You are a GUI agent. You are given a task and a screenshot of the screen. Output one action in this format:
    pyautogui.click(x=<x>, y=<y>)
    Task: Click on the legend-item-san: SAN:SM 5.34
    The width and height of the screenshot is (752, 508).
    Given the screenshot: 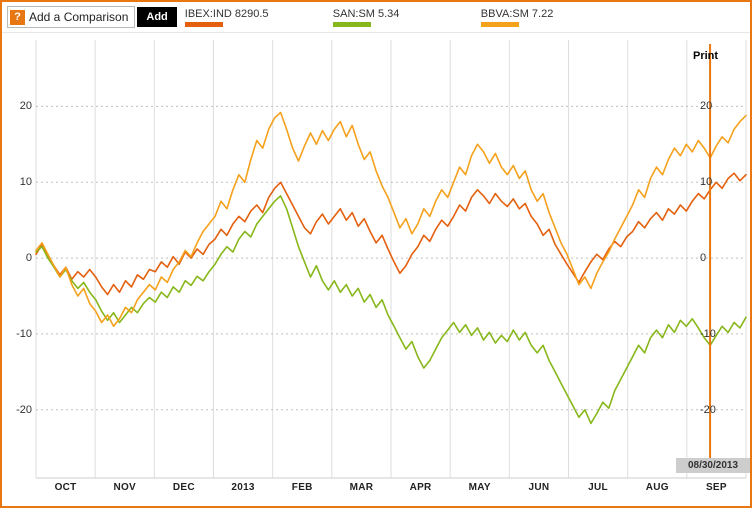 What is the action you would take?
    pyautogui.click(x=406, y=17)
    